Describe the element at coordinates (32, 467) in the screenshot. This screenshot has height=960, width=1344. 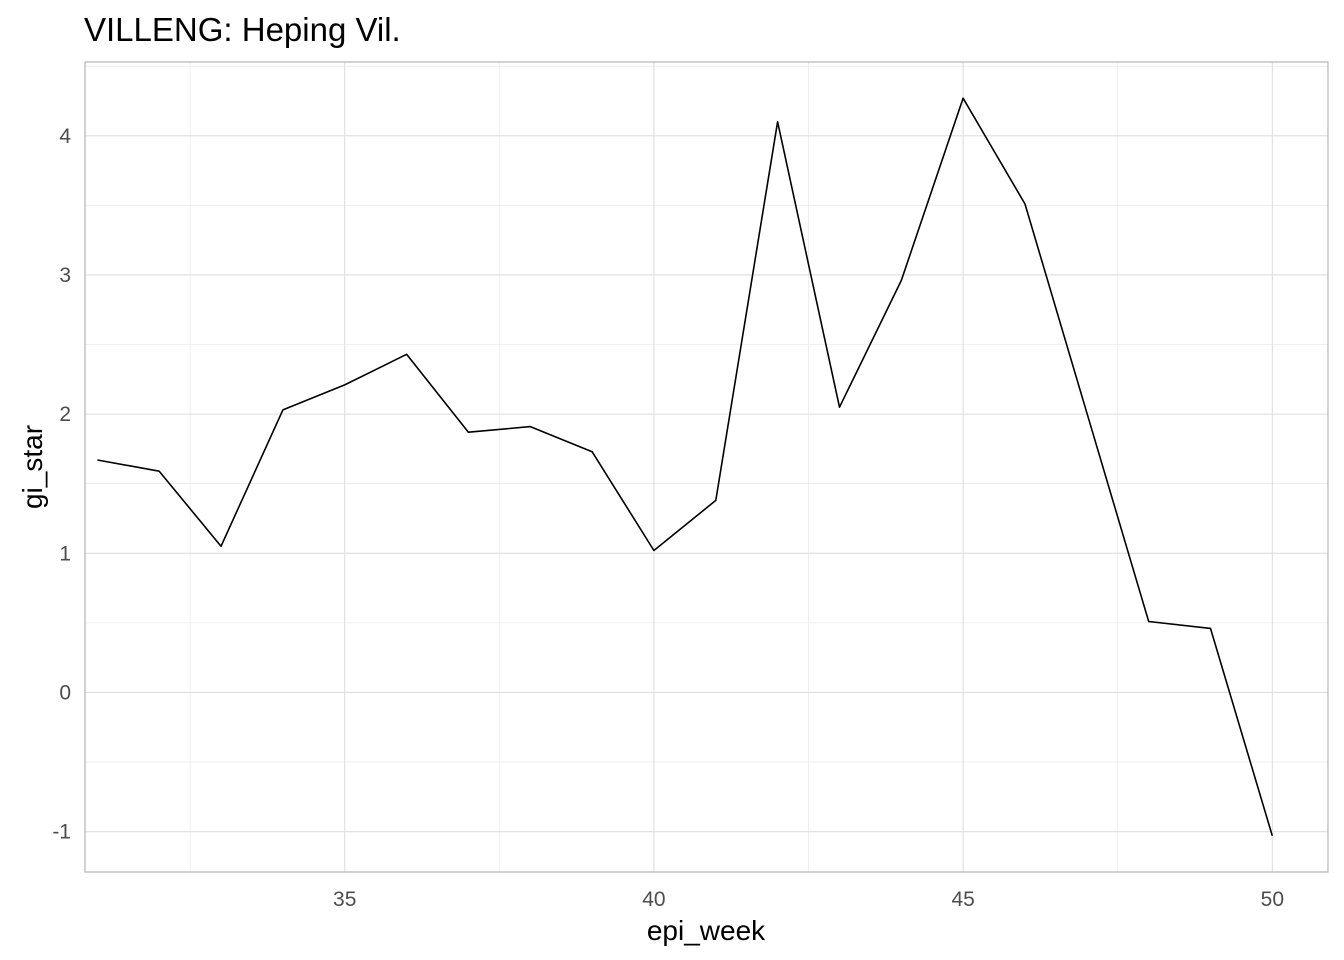
I see `y-axis-title: gi_star` at that location.